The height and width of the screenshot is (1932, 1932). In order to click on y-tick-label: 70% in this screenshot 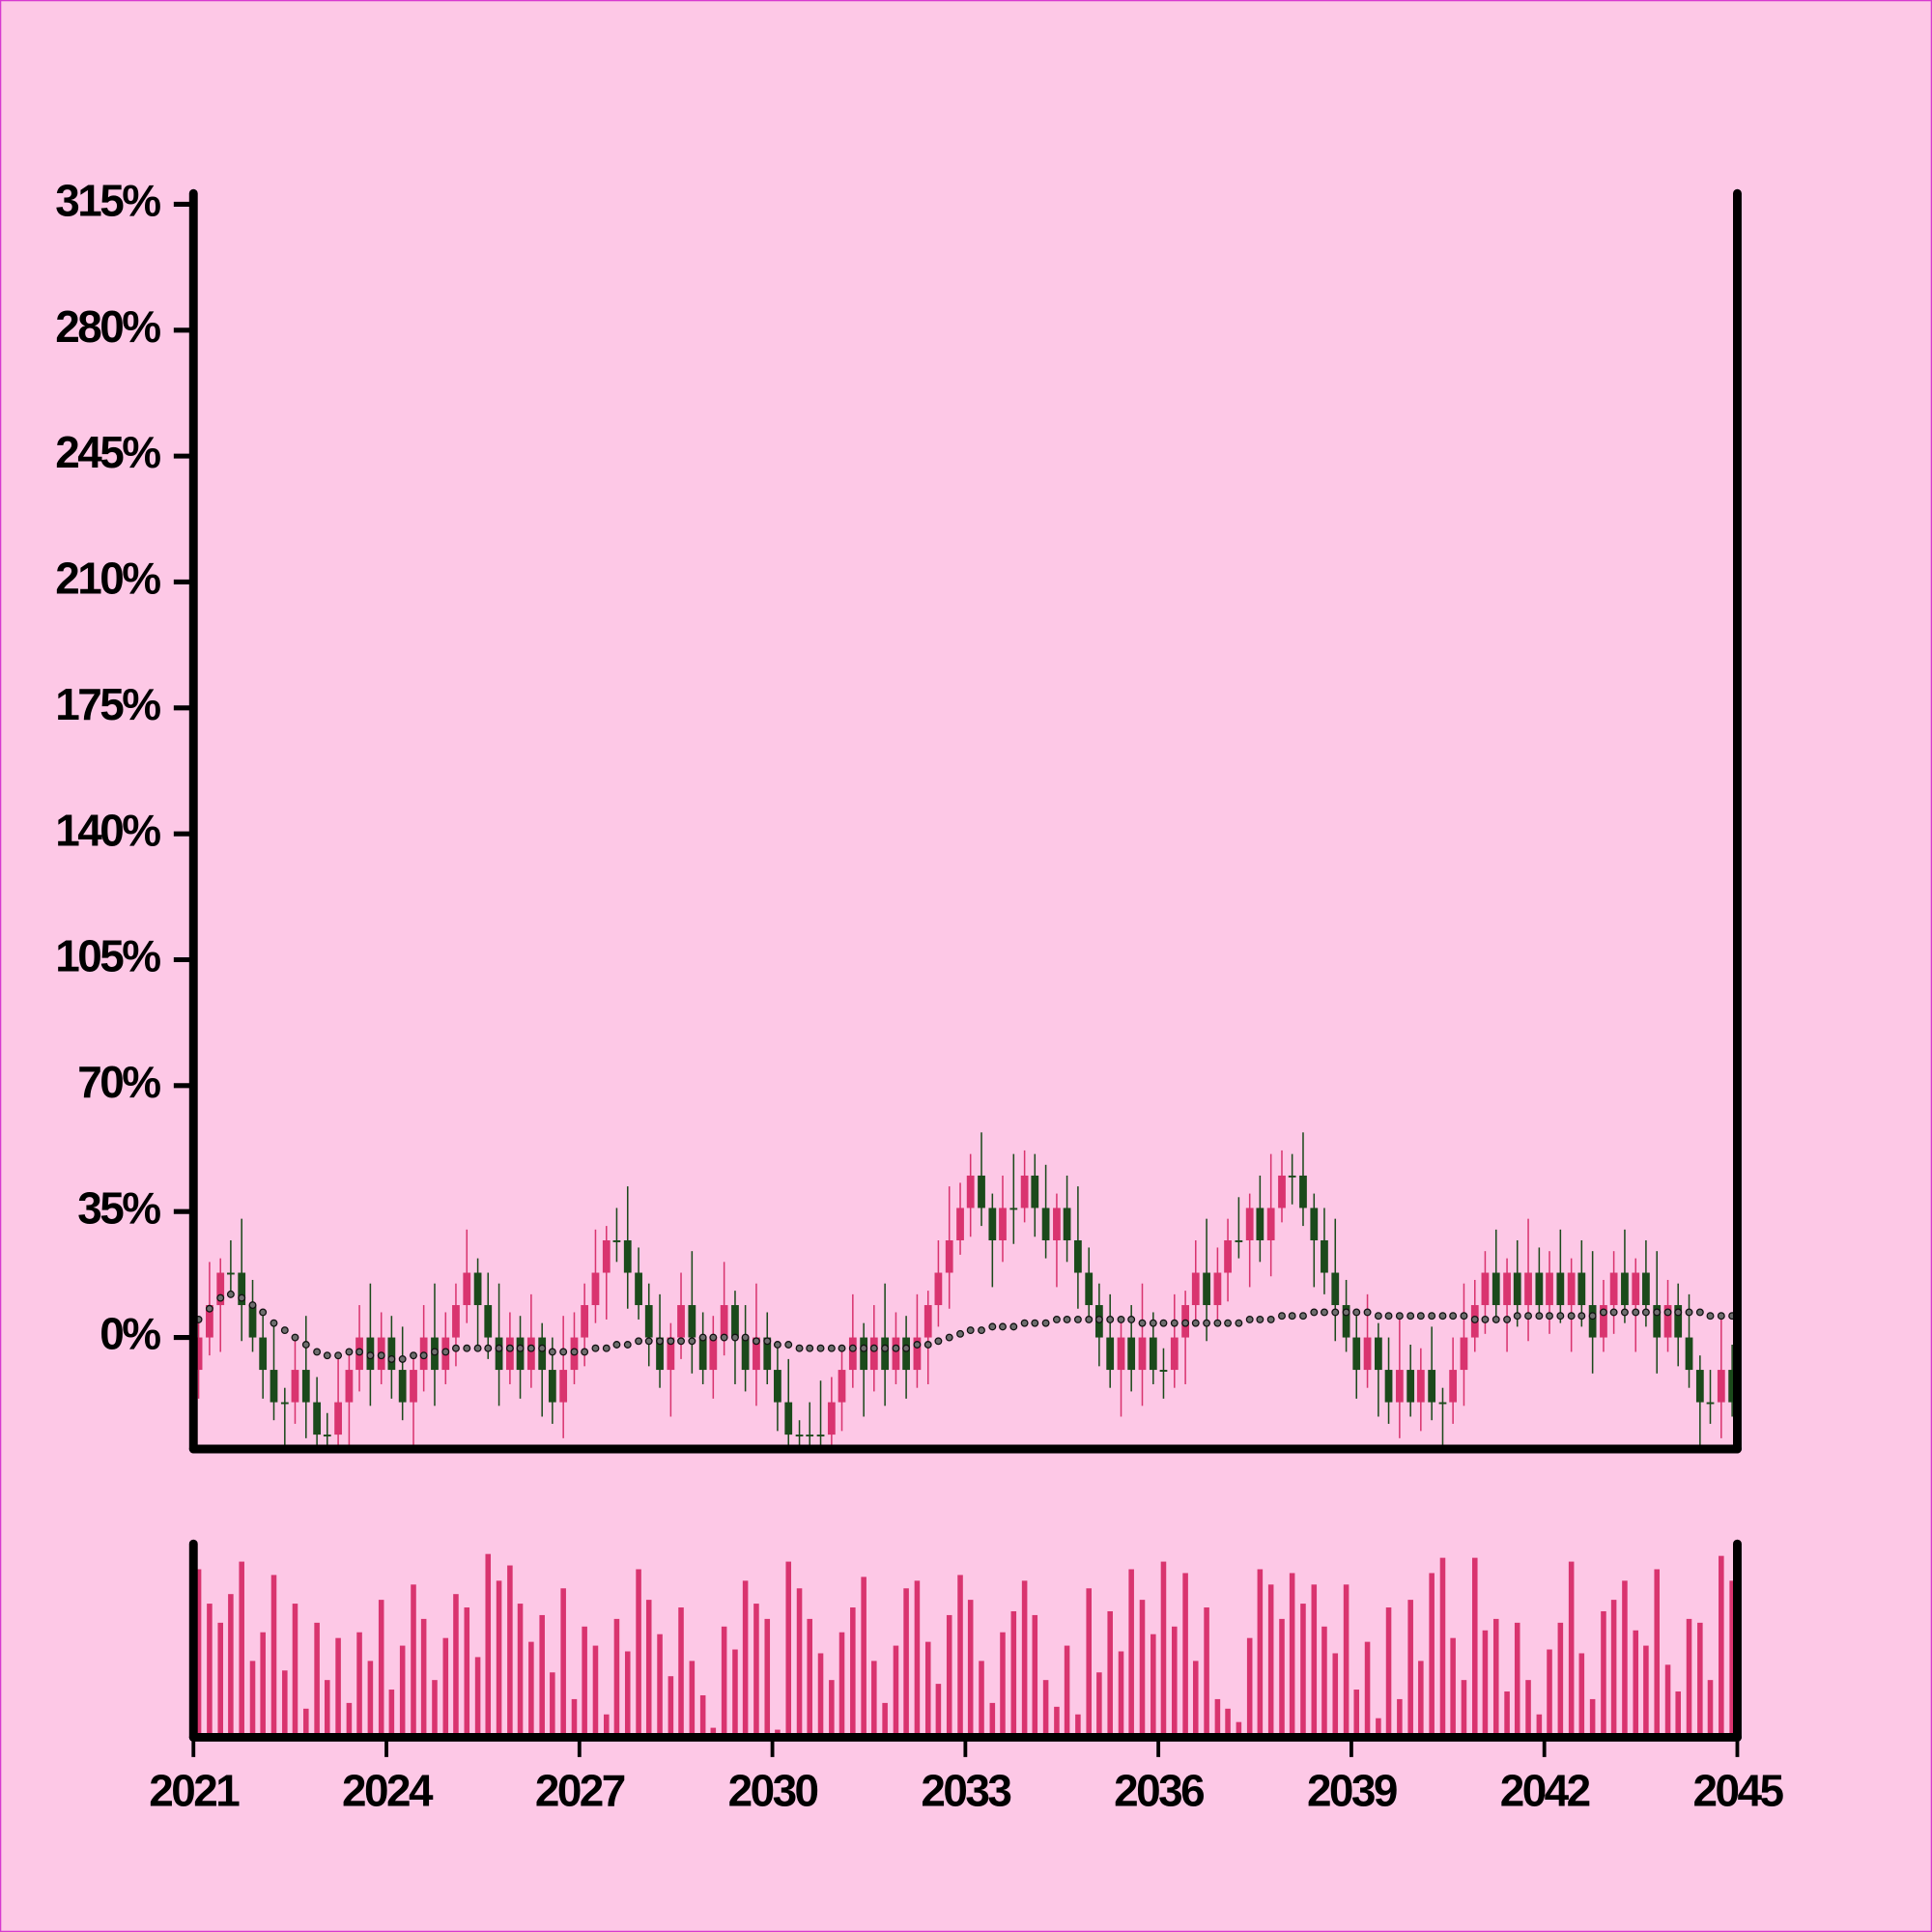, I will do `click(118, 1082)`.